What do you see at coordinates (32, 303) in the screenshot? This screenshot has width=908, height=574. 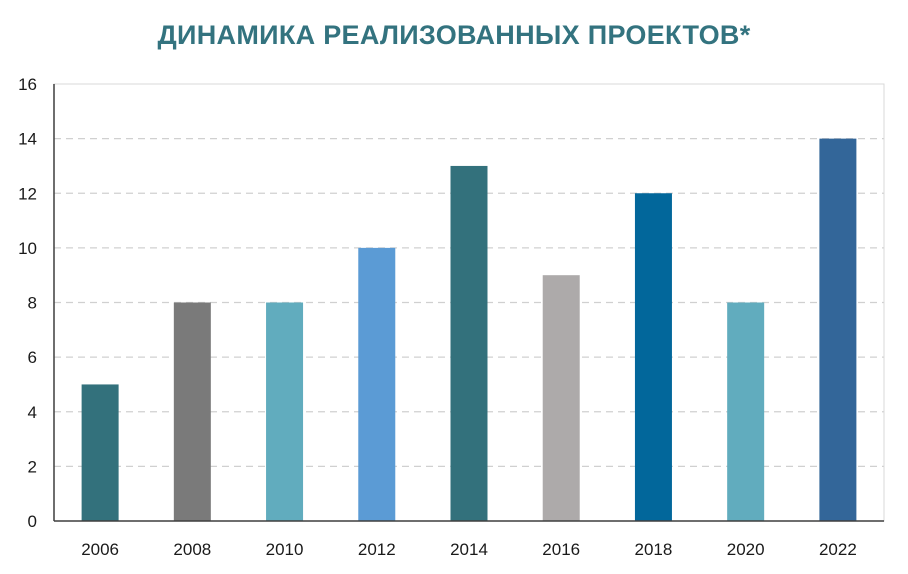 I see `y-tick-label-8: 8` at bounding box center [32, 303].